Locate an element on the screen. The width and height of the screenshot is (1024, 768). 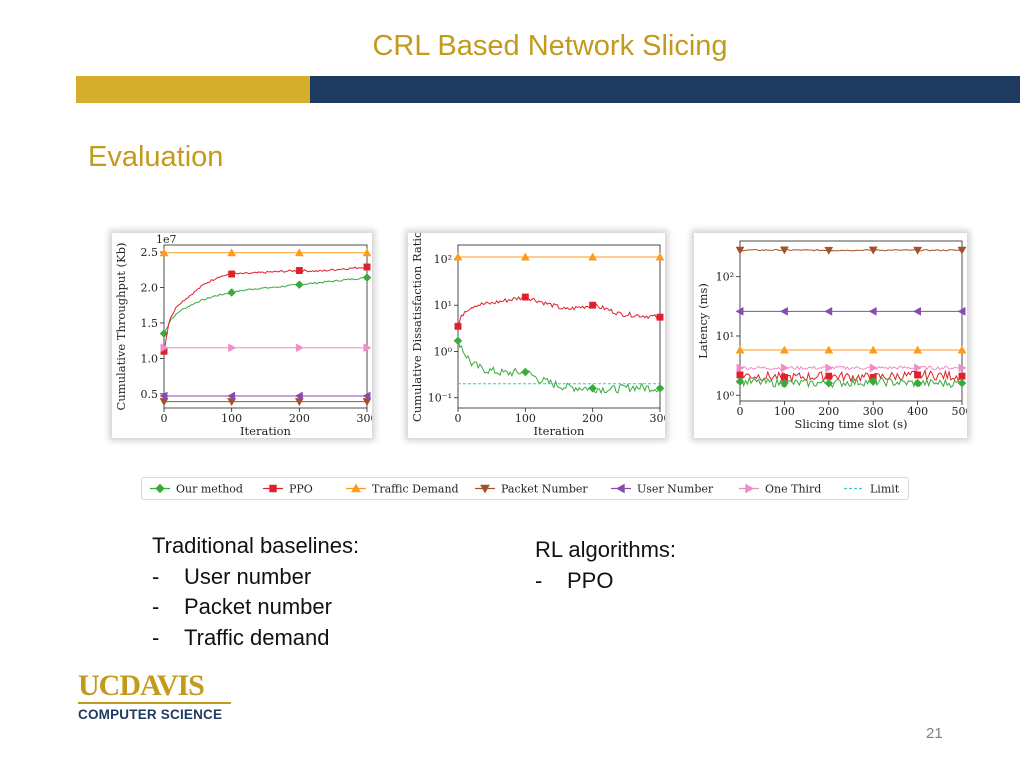
header-bar-navy is located at coordinates (665, 89).